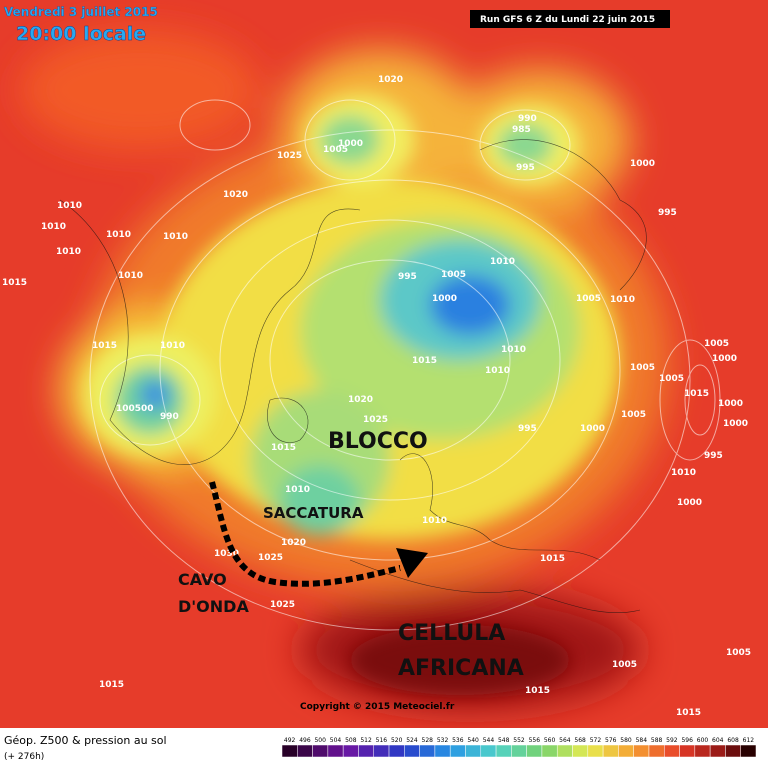 This screenshot has height=768, width=768. Describe the element at coordinates (320, 740) in the screenshot. I see `scale-label: 500` at that location.